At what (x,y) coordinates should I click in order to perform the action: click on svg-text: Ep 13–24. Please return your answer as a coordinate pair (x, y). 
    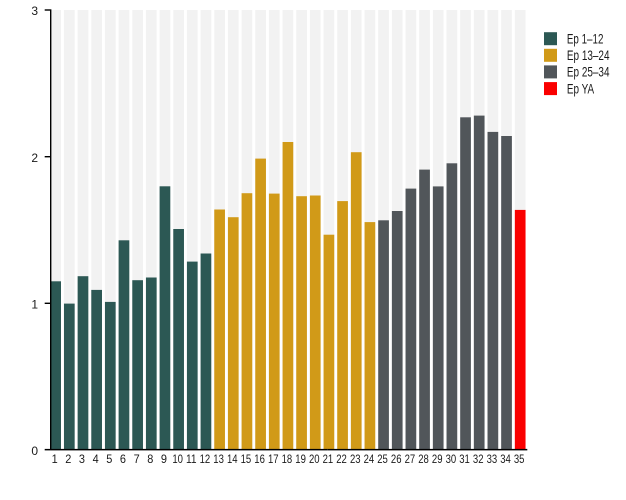
    Looking at the image, I should click on (588, 55).